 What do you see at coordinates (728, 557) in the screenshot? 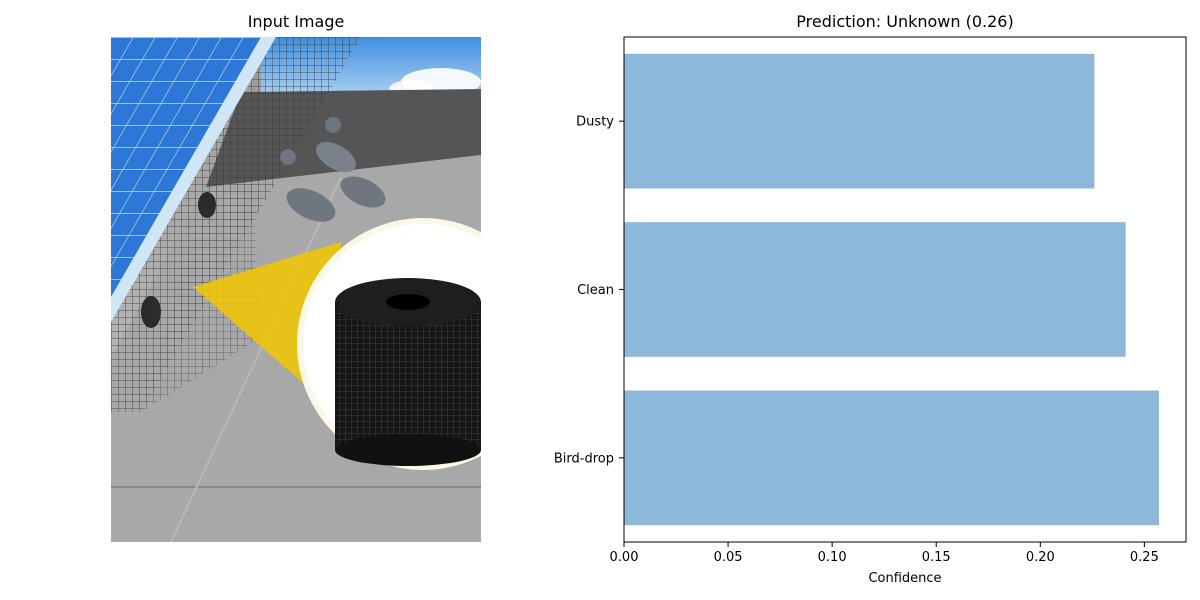
I see `x-tick-label: 0.05` at bounding box center [728, 557].